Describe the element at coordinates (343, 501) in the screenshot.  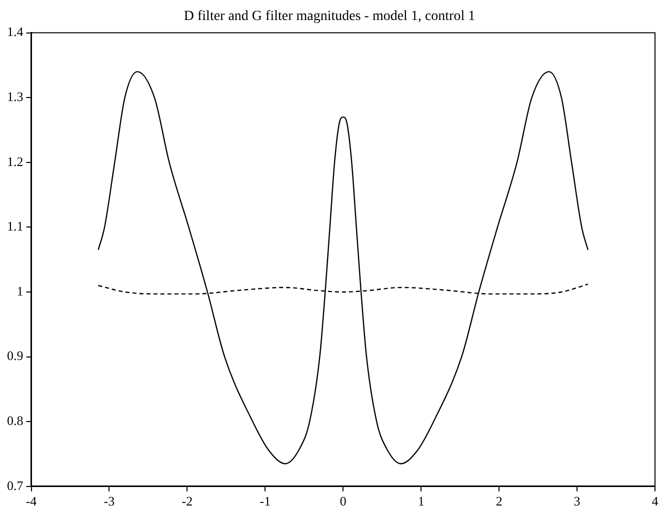
I see `x-tick-label: 0` at that location.